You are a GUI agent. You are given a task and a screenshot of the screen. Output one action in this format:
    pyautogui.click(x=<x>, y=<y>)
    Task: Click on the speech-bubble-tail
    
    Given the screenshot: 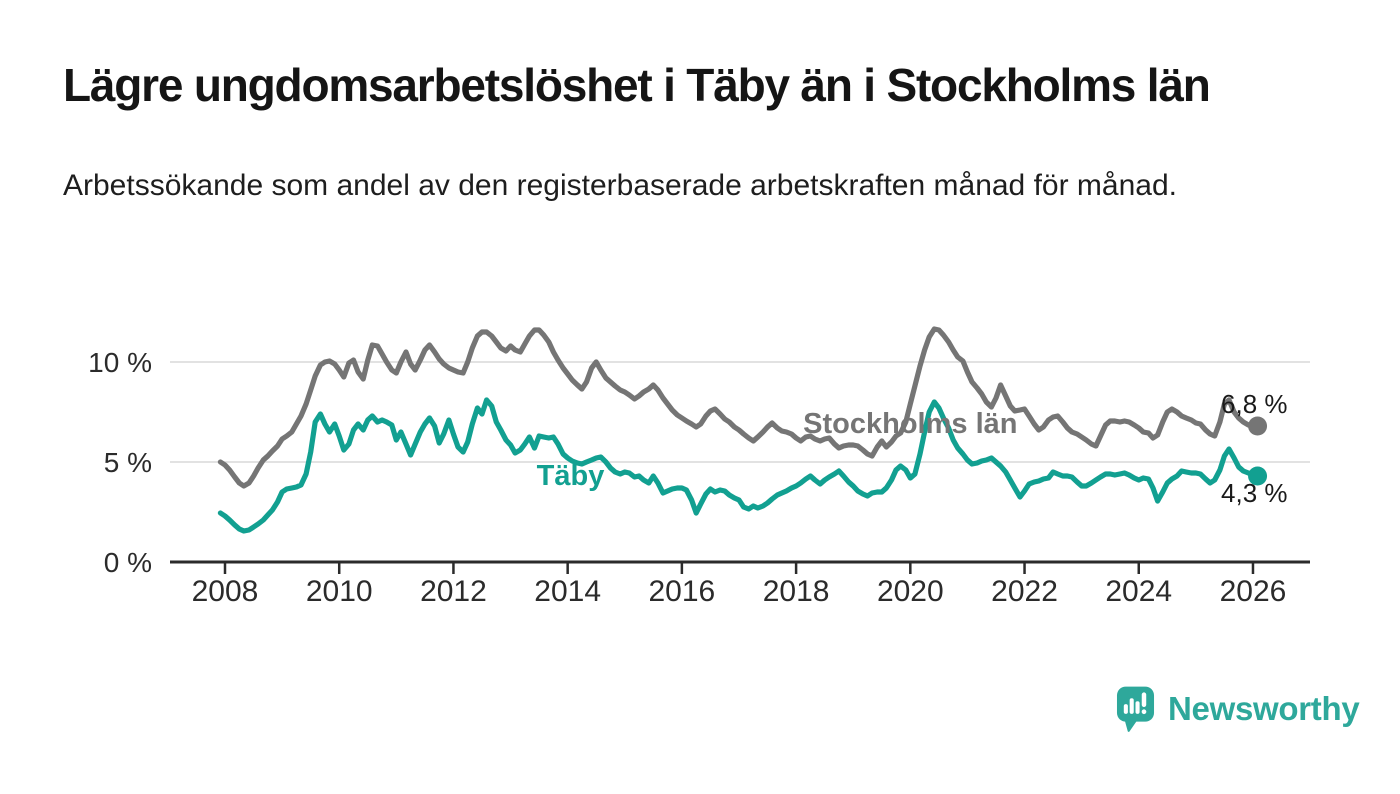 What is the action you would take?
    pyautogui.click(x=1131, y=723)
    